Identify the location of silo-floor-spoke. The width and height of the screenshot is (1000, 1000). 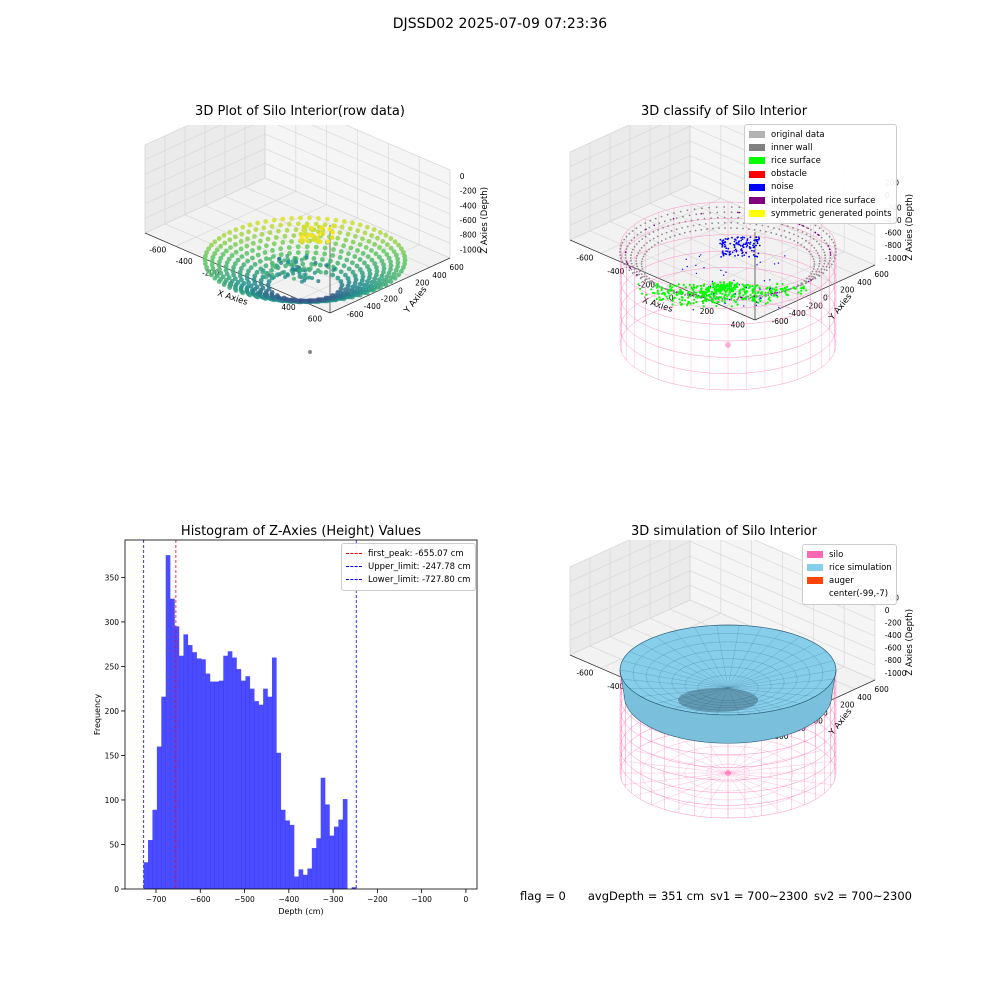
(690, 757).